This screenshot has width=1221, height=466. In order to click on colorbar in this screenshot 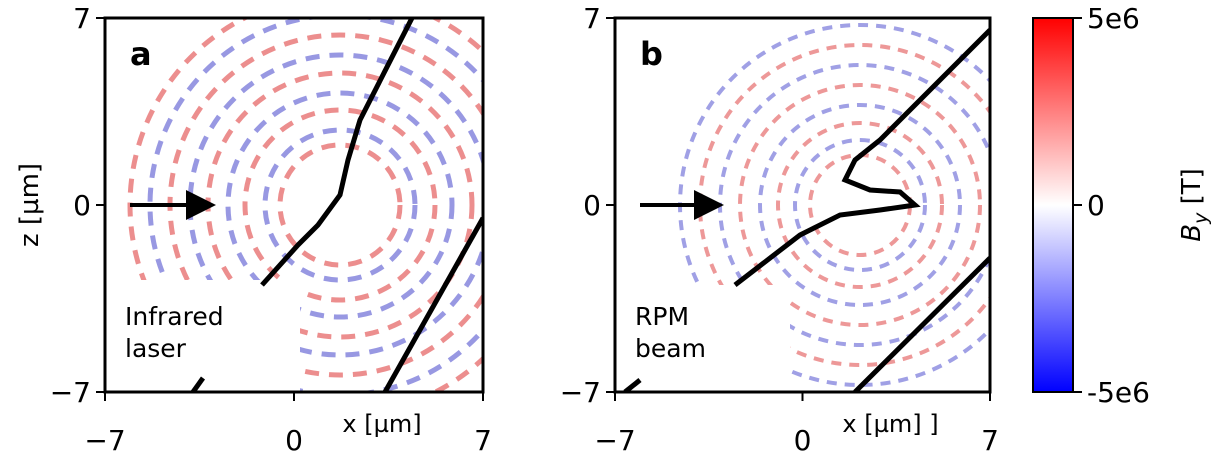, I will do `click(1053, 205)`.